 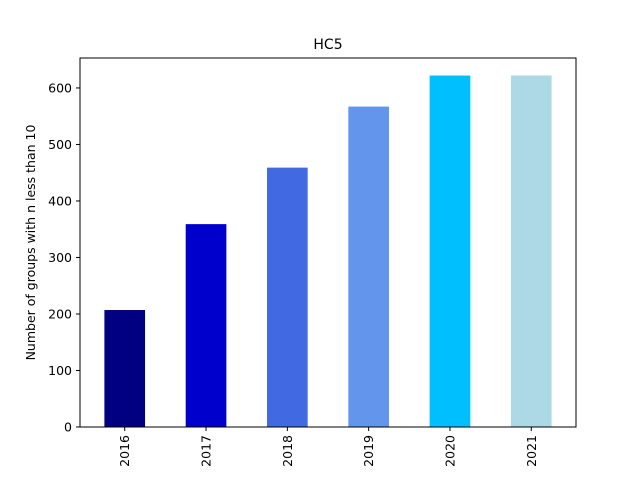 I want to click on x-tick-label: 2017, so click(x=206, y=451).